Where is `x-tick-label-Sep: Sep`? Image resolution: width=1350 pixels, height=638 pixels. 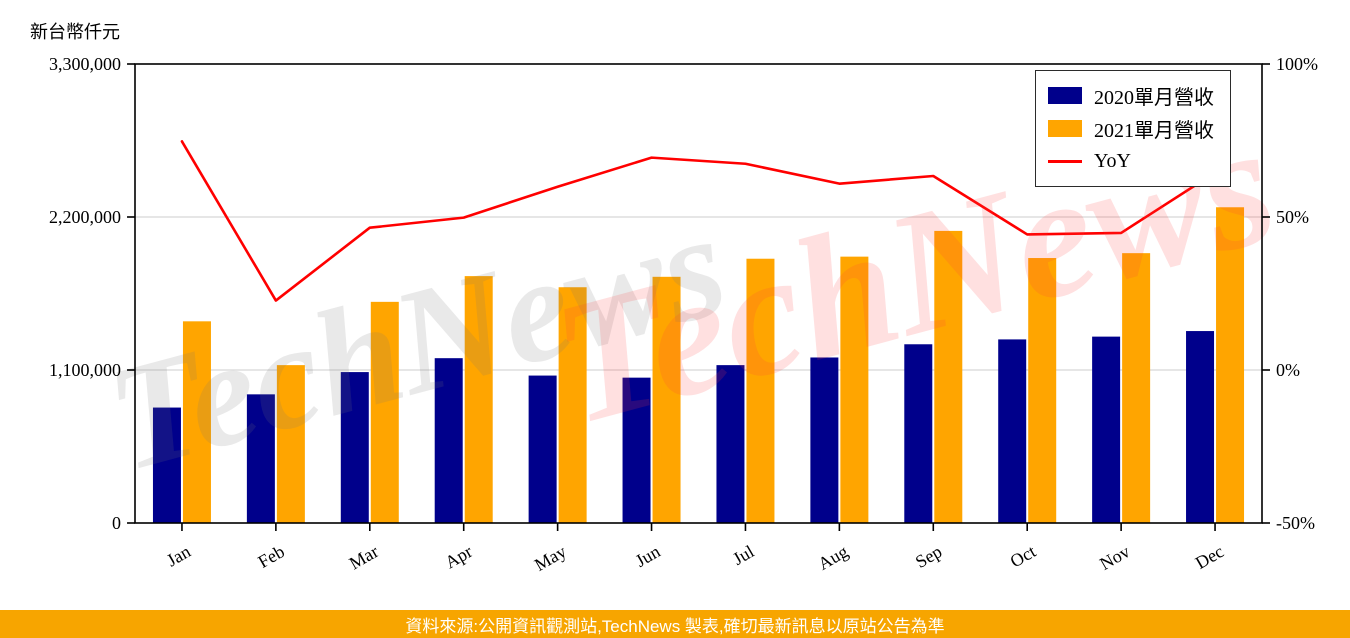 x-tick-label-Sep: Sep is located at coordinates (928, 556).